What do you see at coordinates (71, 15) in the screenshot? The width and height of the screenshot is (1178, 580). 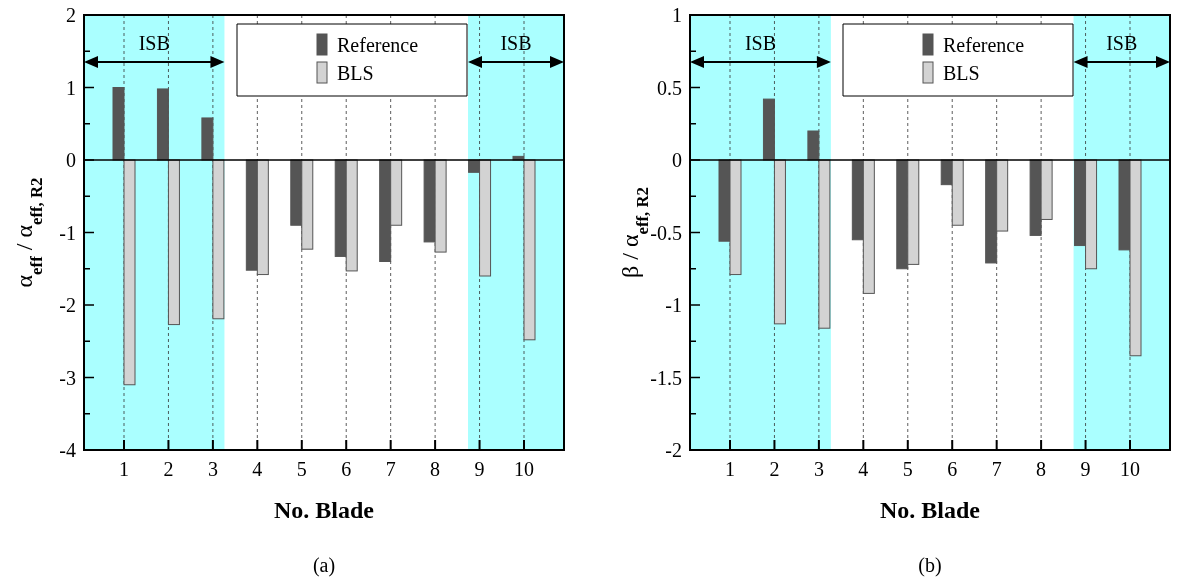 I see `y-tick-label: 2` at bounding box center [71, 15].